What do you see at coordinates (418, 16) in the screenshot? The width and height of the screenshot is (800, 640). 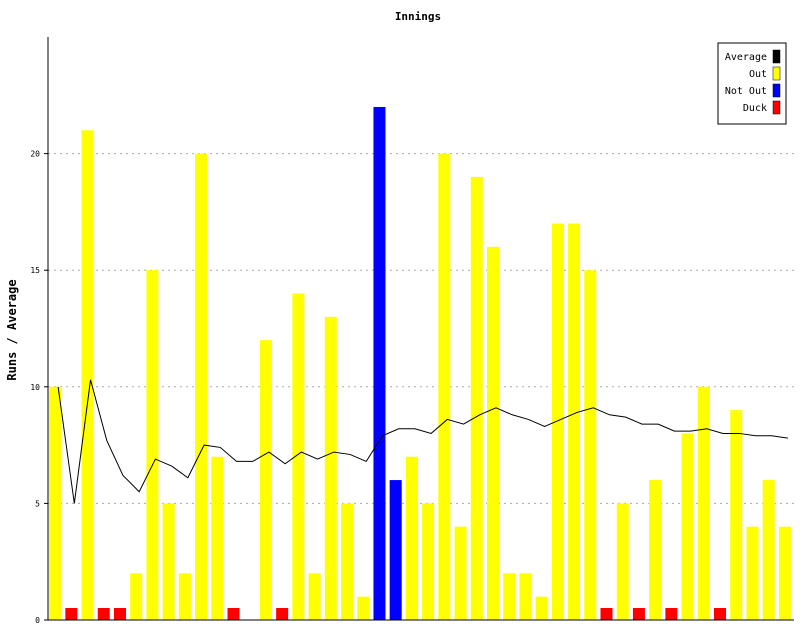 I see `chart-title: Innings` at bounding box center [418, 16].